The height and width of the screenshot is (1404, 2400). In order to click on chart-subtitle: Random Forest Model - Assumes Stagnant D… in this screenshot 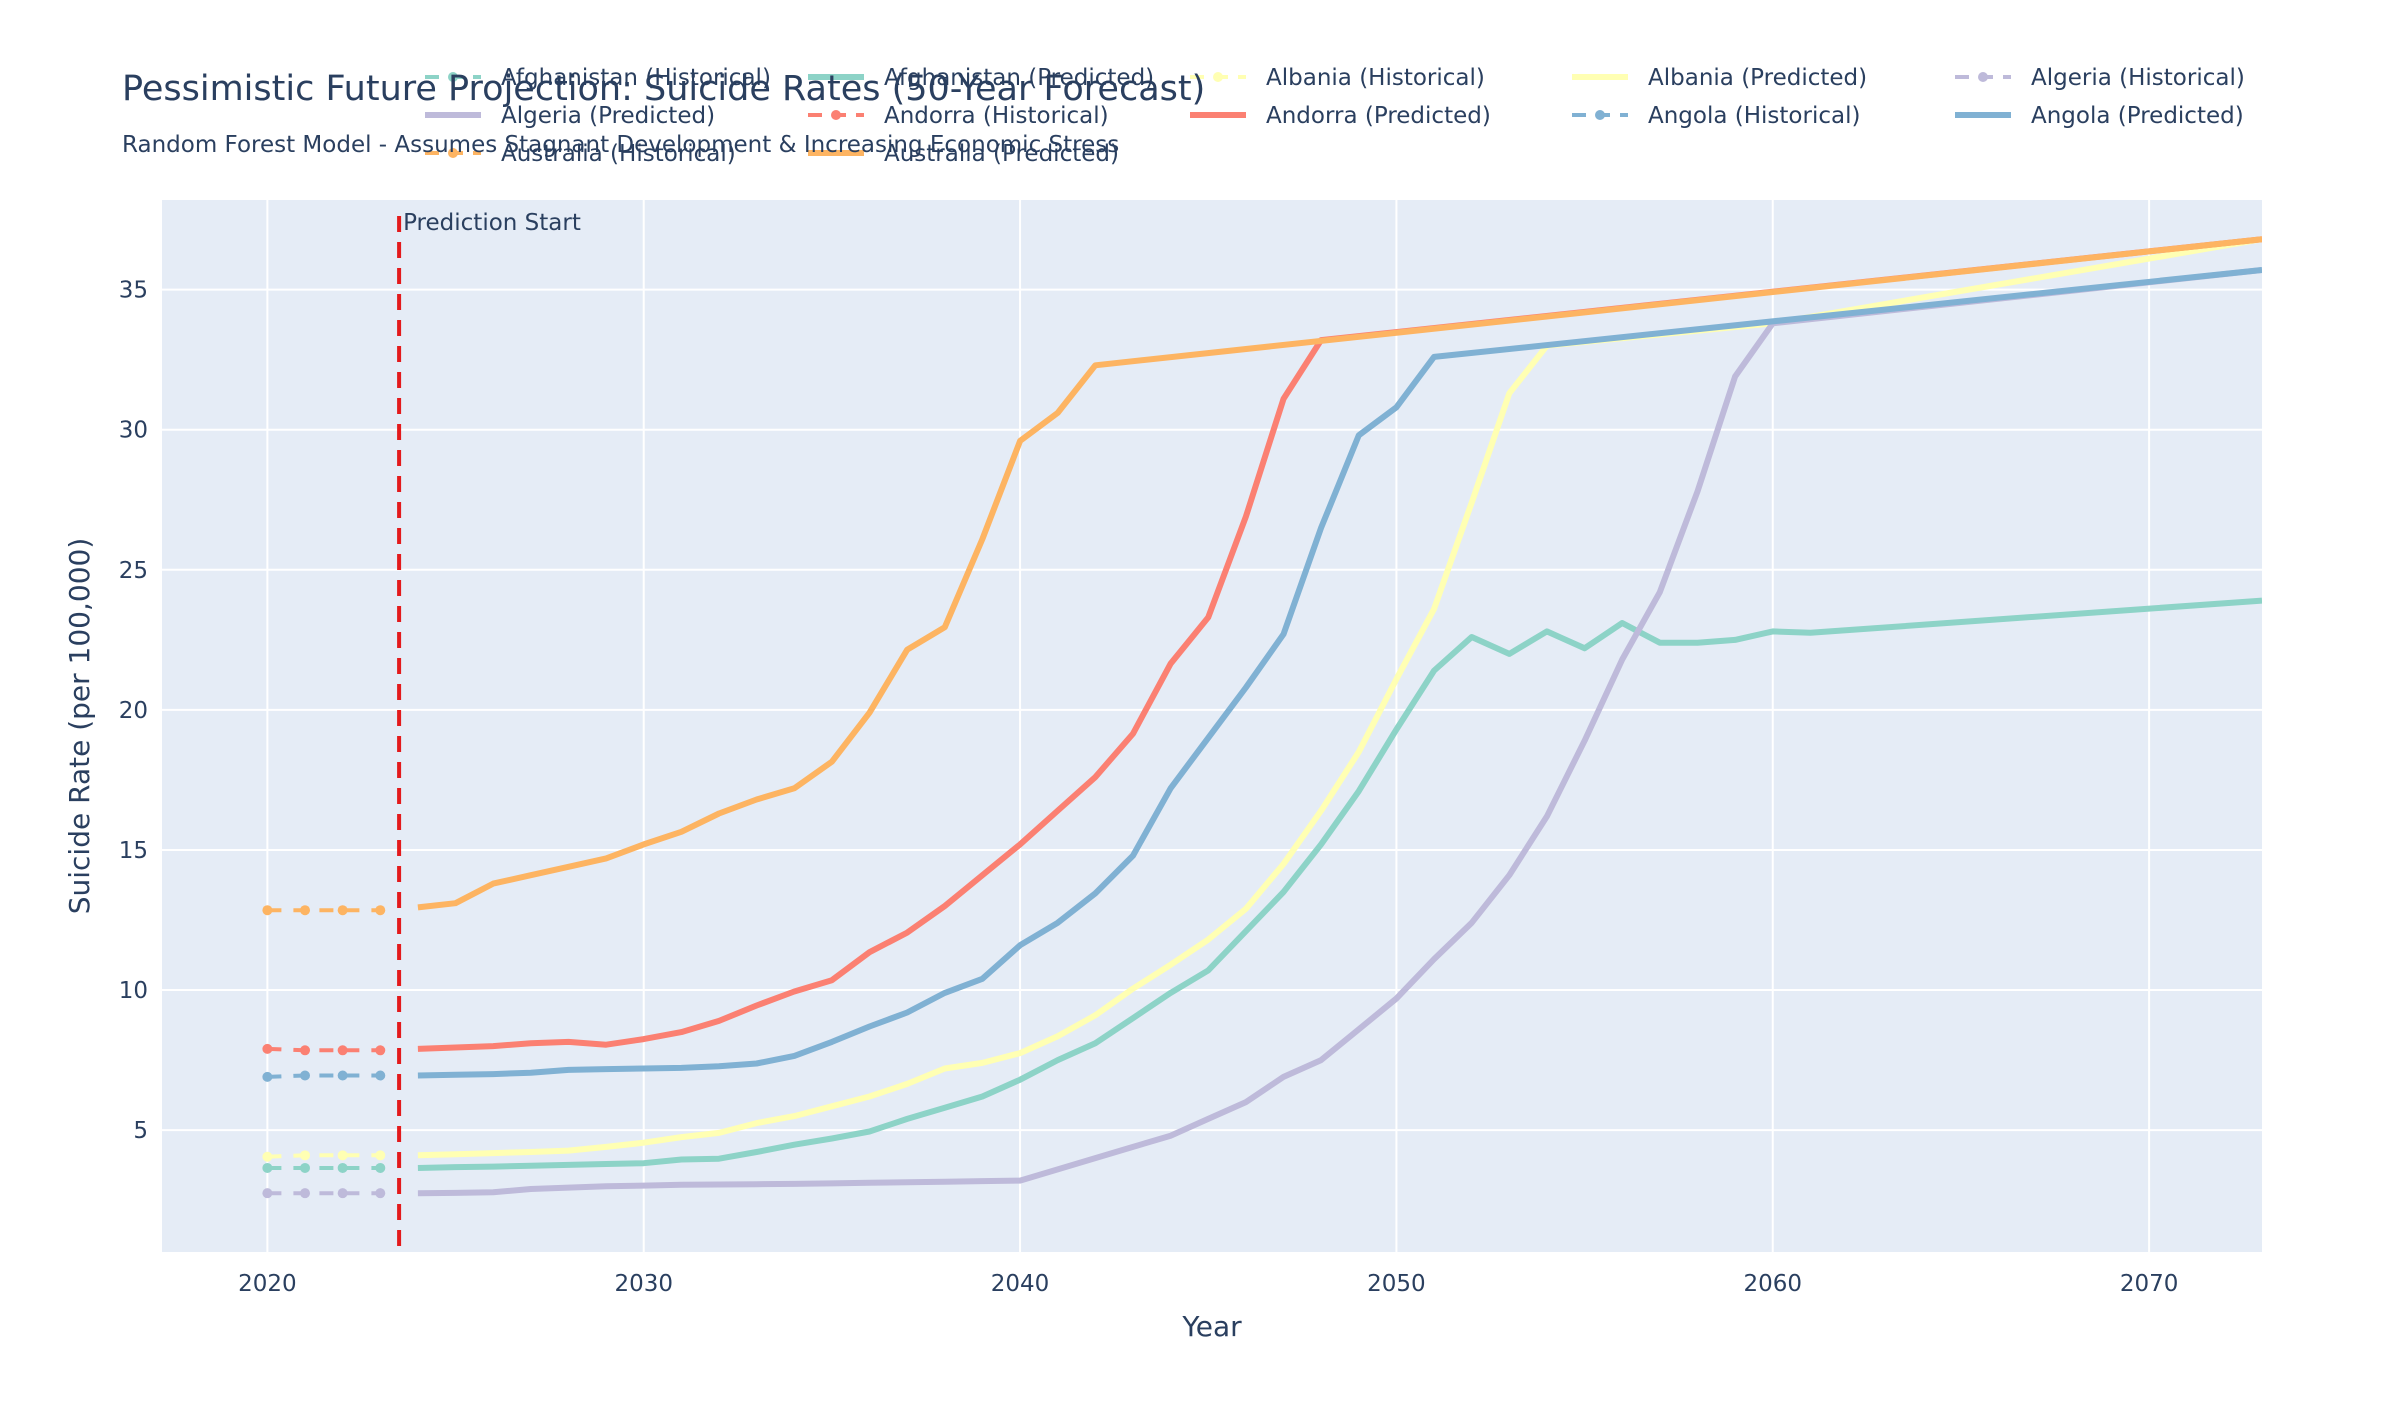, I will do `click(620, 145)`.